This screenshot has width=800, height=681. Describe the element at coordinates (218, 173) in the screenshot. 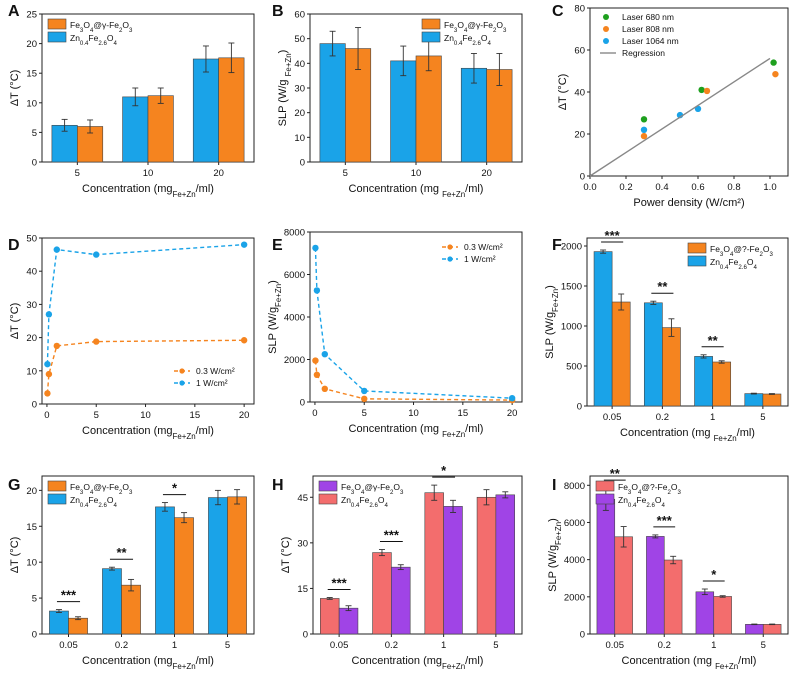

I see `x-tick-label: 20` at that location.